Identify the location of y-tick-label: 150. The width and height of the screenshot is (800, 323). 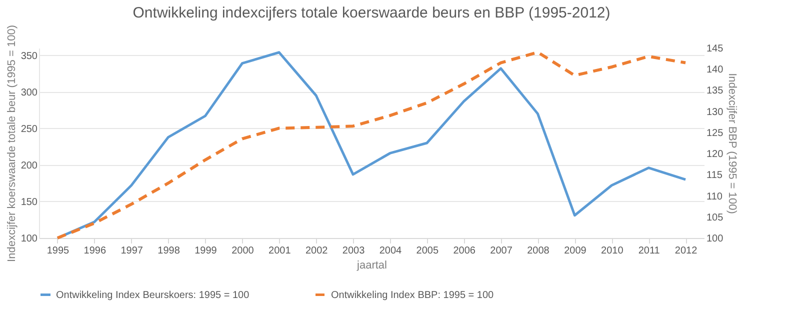
(29, 202).